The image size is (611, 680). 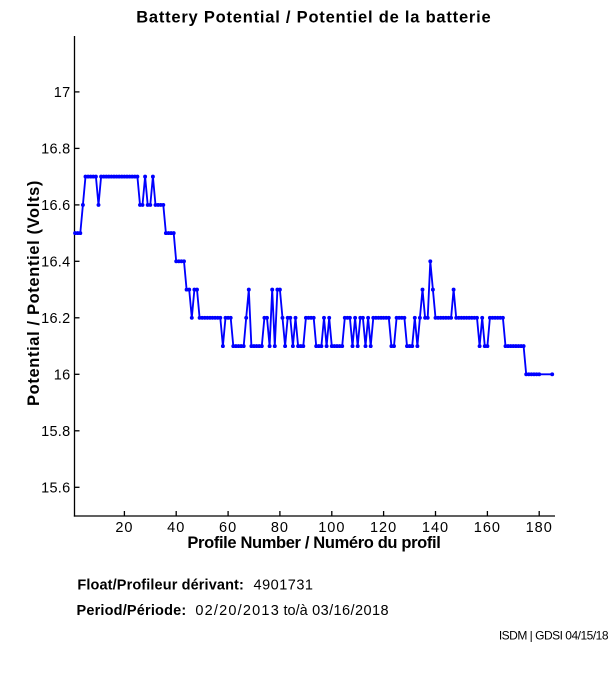 I want to click on svg-text: 180, so click(x=539, y=528).